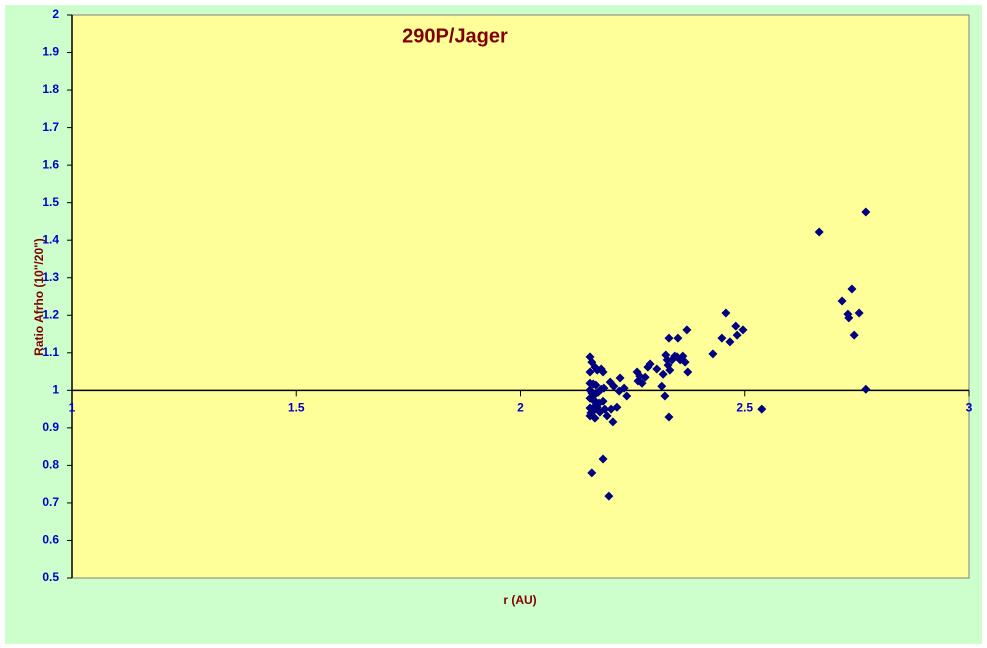 Image resolution: width=987 pixels, height=648 pixels. Describe the element at coordinates (50, 277) in the screenshot. I see `y-tick-label: 1.3` at that location.